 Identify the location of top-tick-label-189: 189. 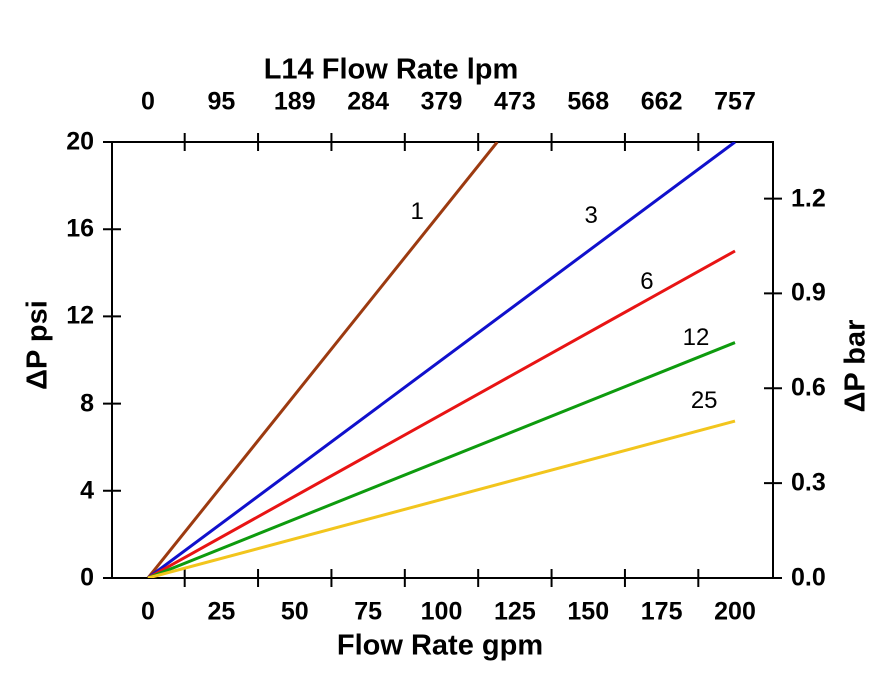
(294, 101).